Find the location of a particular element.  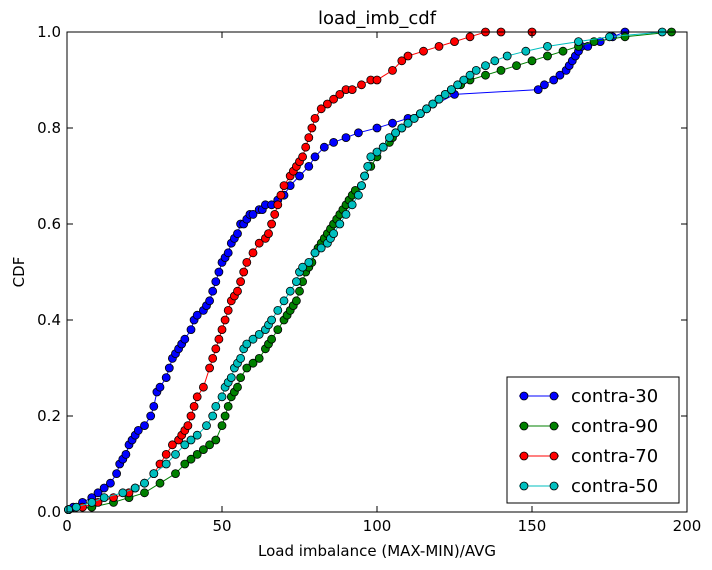

y-tick-label: 0.6 is located at coordinates (49, 224).